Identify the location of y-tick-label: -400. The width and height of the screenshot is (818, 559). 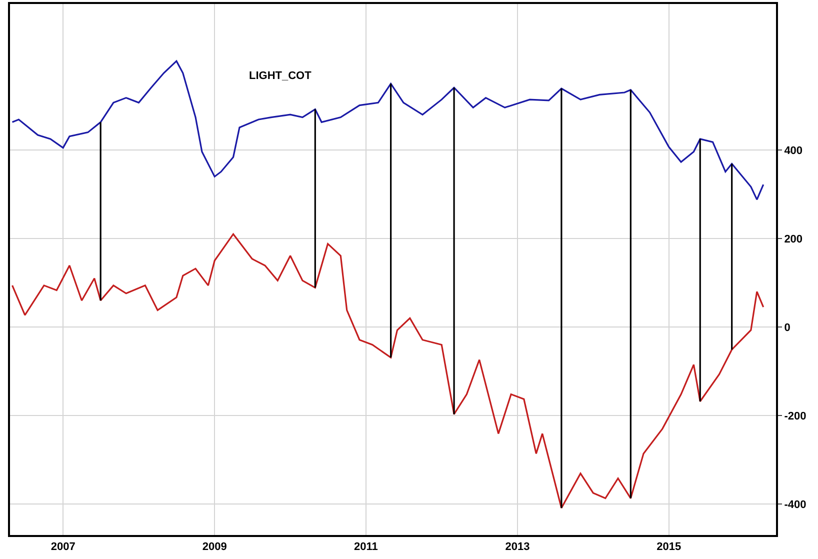
(795, 504).